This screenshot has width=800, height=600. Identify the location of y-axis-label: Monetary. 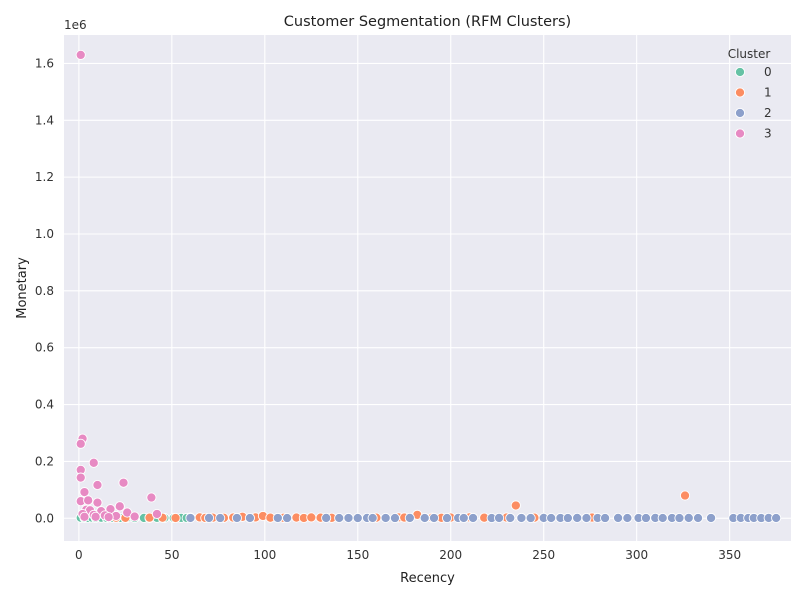
(22, 288).